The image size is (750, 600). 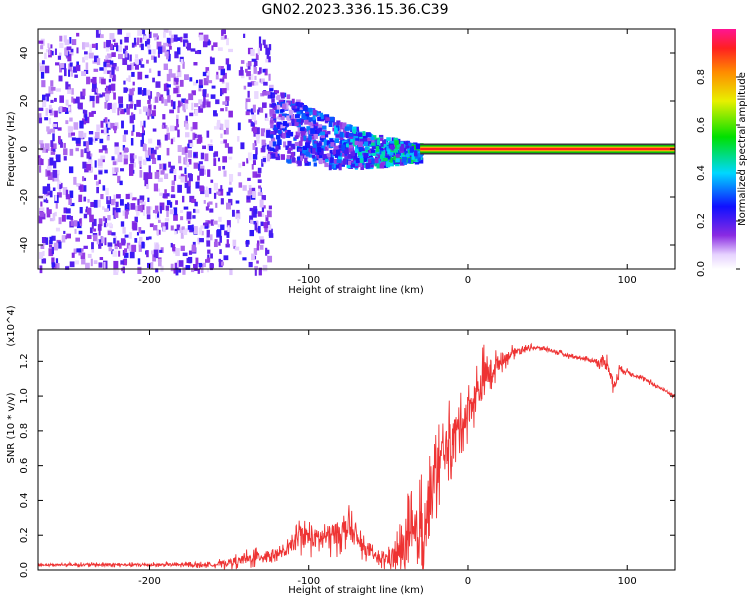 What do you see at coordinates (718, 173) in the screenshot?
I see `colorbar-ticks: 0.0 0.2 0.4 0.6 0.8` at bounding box center [718, 173].